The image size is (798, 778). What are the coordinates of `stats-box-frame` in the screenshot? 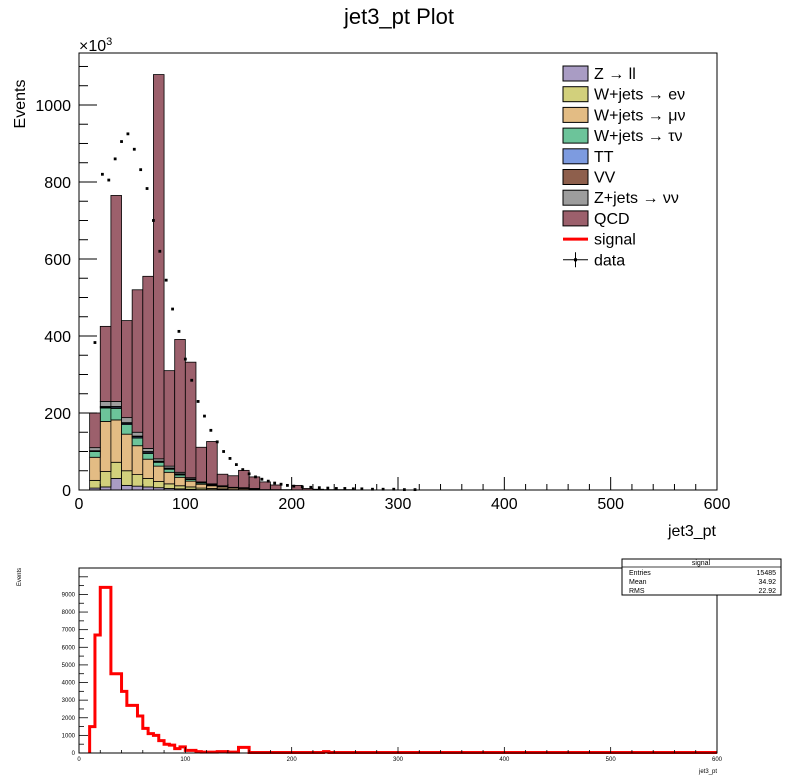 It's located at (701, 577).